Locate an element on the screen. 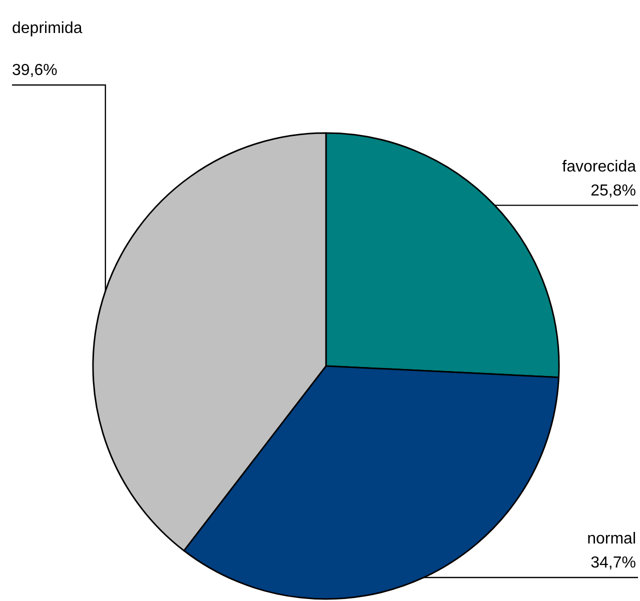 Image resolution: width=640 pixels, height=601 pixels. slice-label: normal is located at coordinates (611, 539).